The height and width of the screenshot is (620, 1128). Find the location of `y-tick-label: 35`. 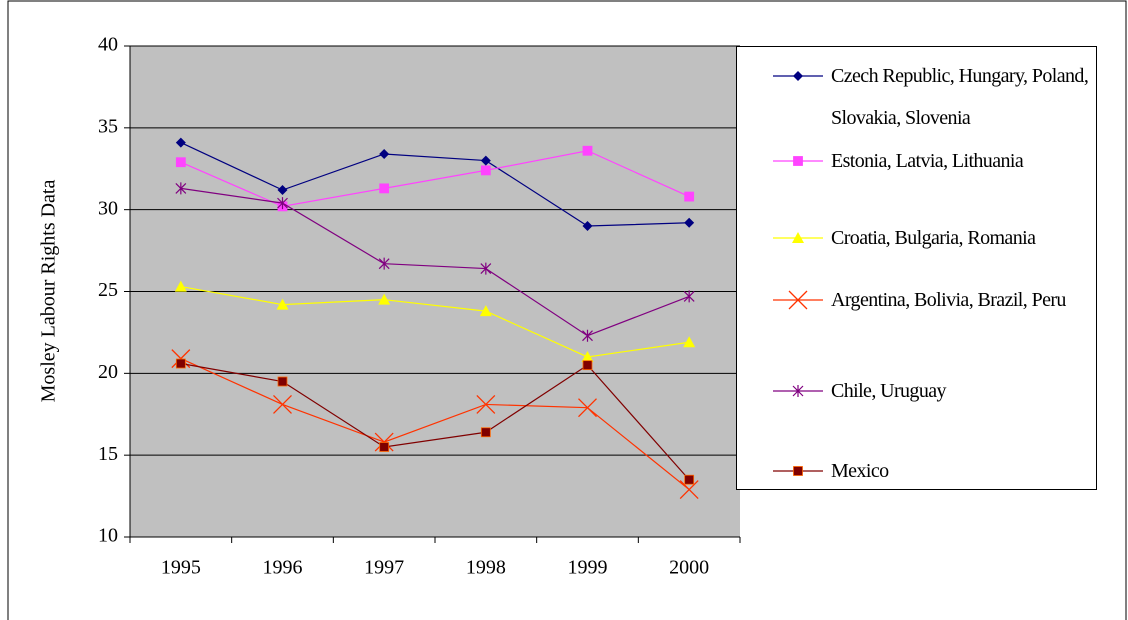

y-tick-label: 35 is located at coordinates (108, 126).